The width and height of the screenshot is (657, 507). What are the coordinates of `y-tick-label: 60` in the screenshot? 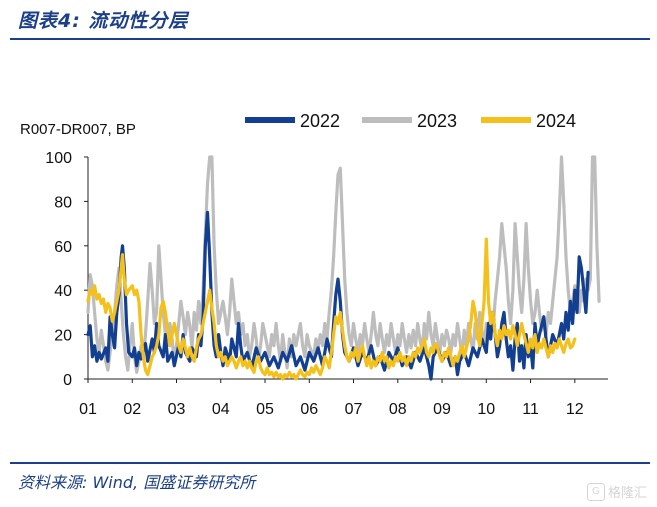 It's located at (63, 247).